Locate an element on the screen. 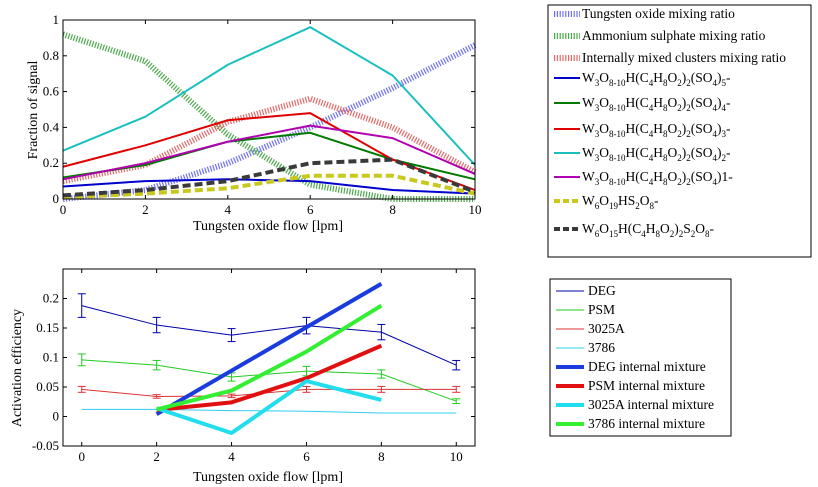 The image size is (818, 487). bottom-series-line-3025a-internal-mixture is located at coordinates (269, 407).